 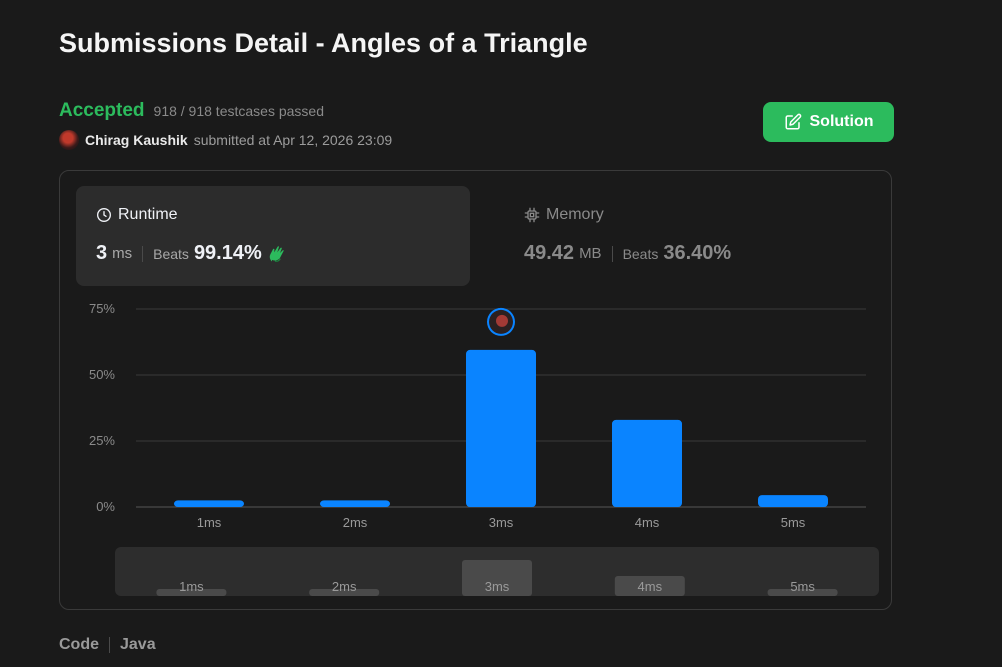 I want to click on solution-button: Solution, so click(x=828, y=122).